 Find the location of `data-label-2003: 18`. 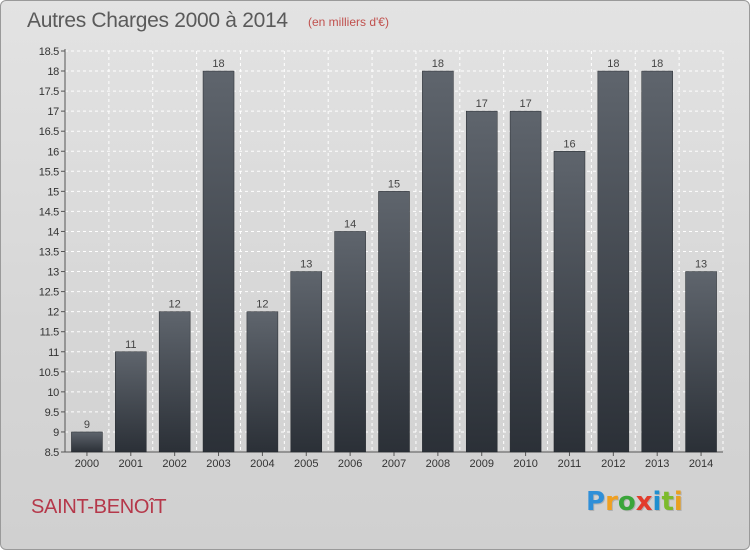

data-label-2003: 18 is located at coordinates (218, 64).